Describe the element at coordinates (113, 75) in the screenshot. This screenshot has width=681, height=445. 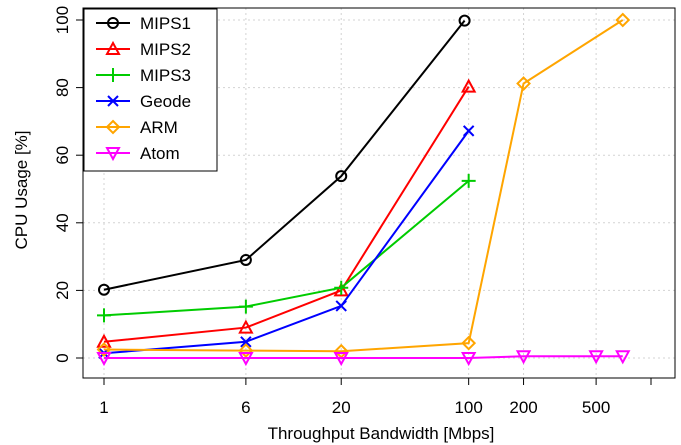
I see `legend-marker-mips3` at that location.